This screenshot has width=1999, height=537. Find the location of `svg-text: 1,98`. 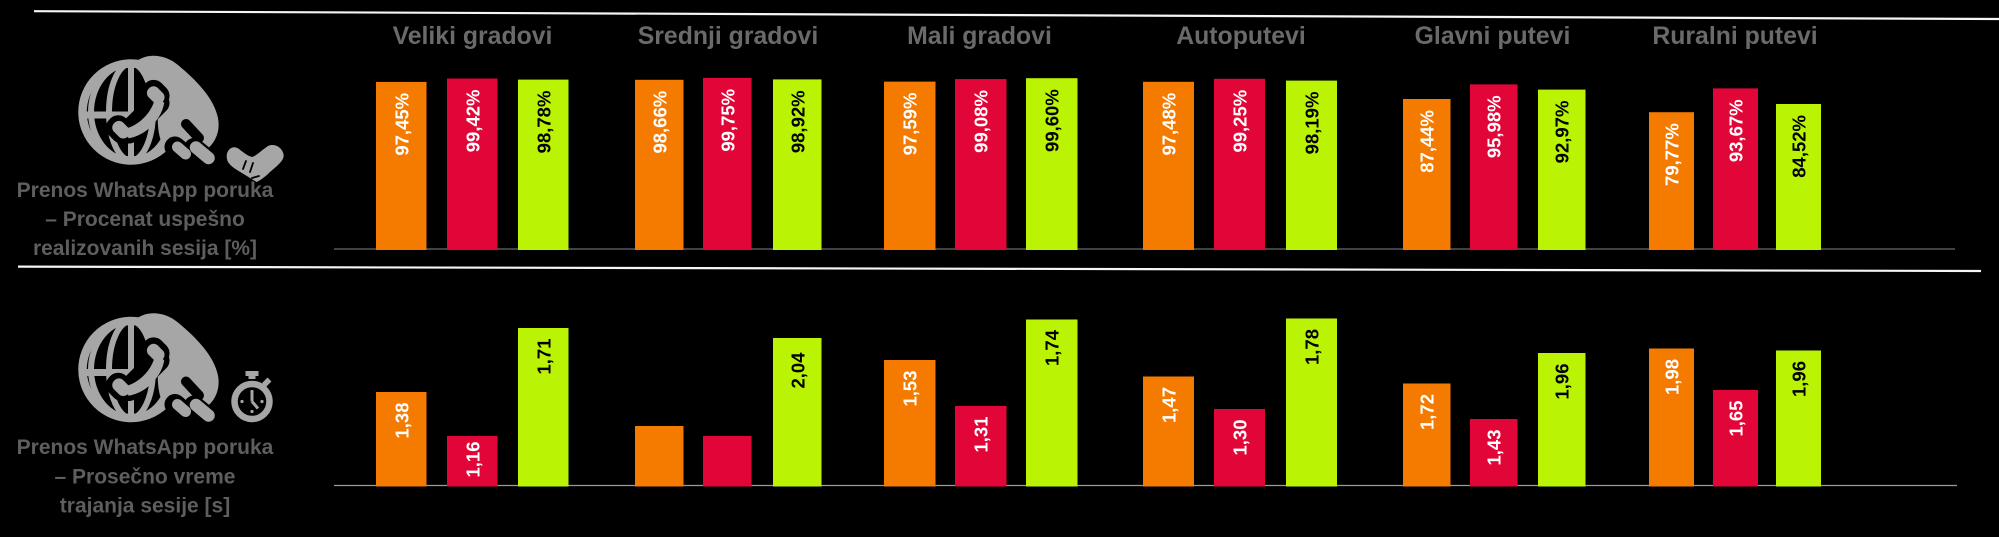

svg-text: 1,98 is located at coordinates (1672, 377).